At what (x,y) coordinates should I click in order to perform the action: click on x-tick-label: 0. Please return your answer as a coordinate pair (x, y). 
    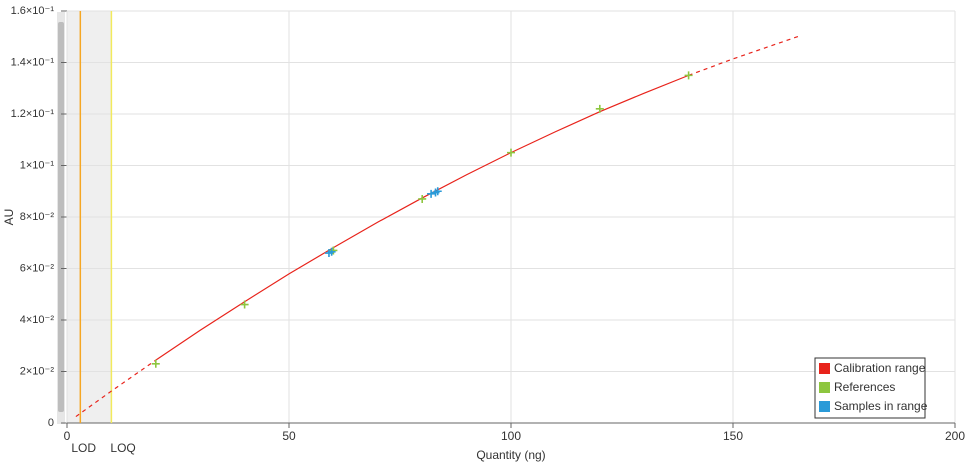
    Looking at the image, I should click on (67, 436).